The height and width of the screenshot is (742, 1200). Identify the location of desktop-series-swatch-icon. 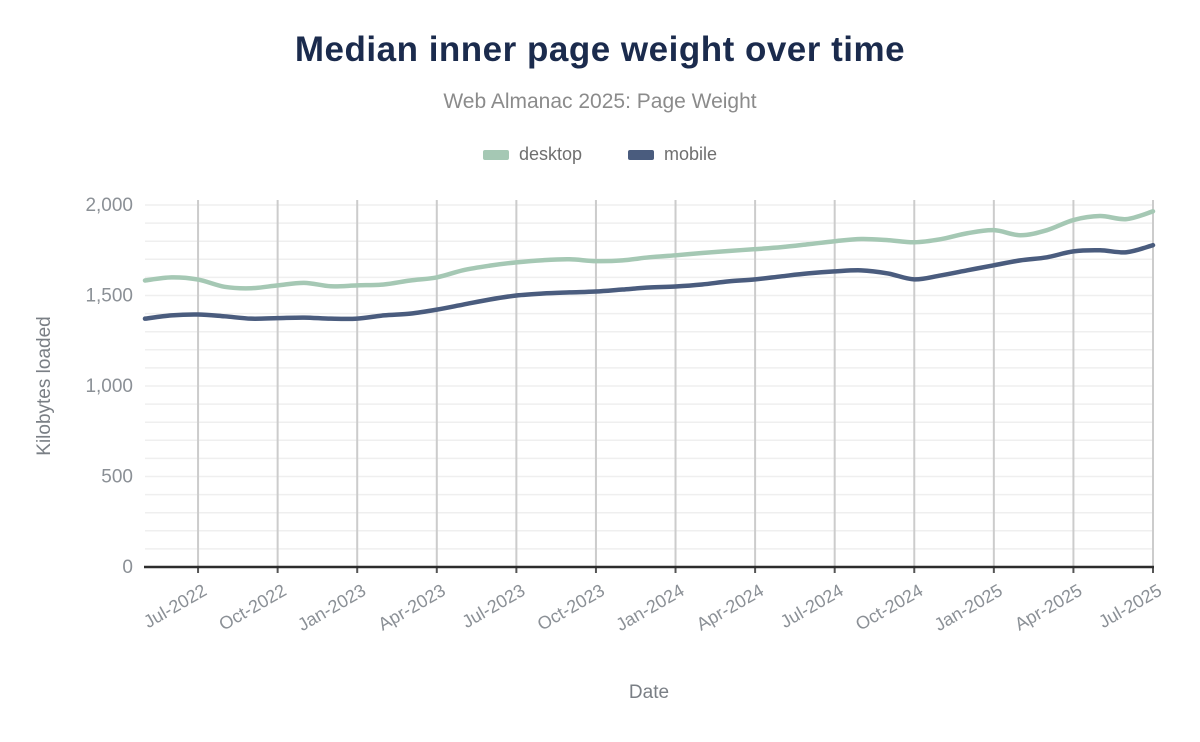
(495, 154).